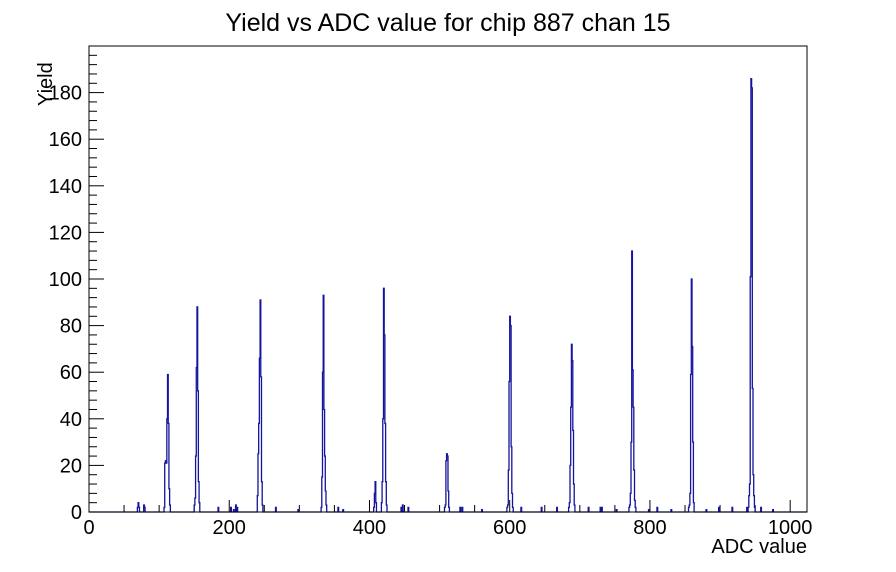 The image size is (896, 572). What do you see at coordinates (65, 187) in the screenshot?
I see `y-tick-label: 140` at bounding box center [65, 187].